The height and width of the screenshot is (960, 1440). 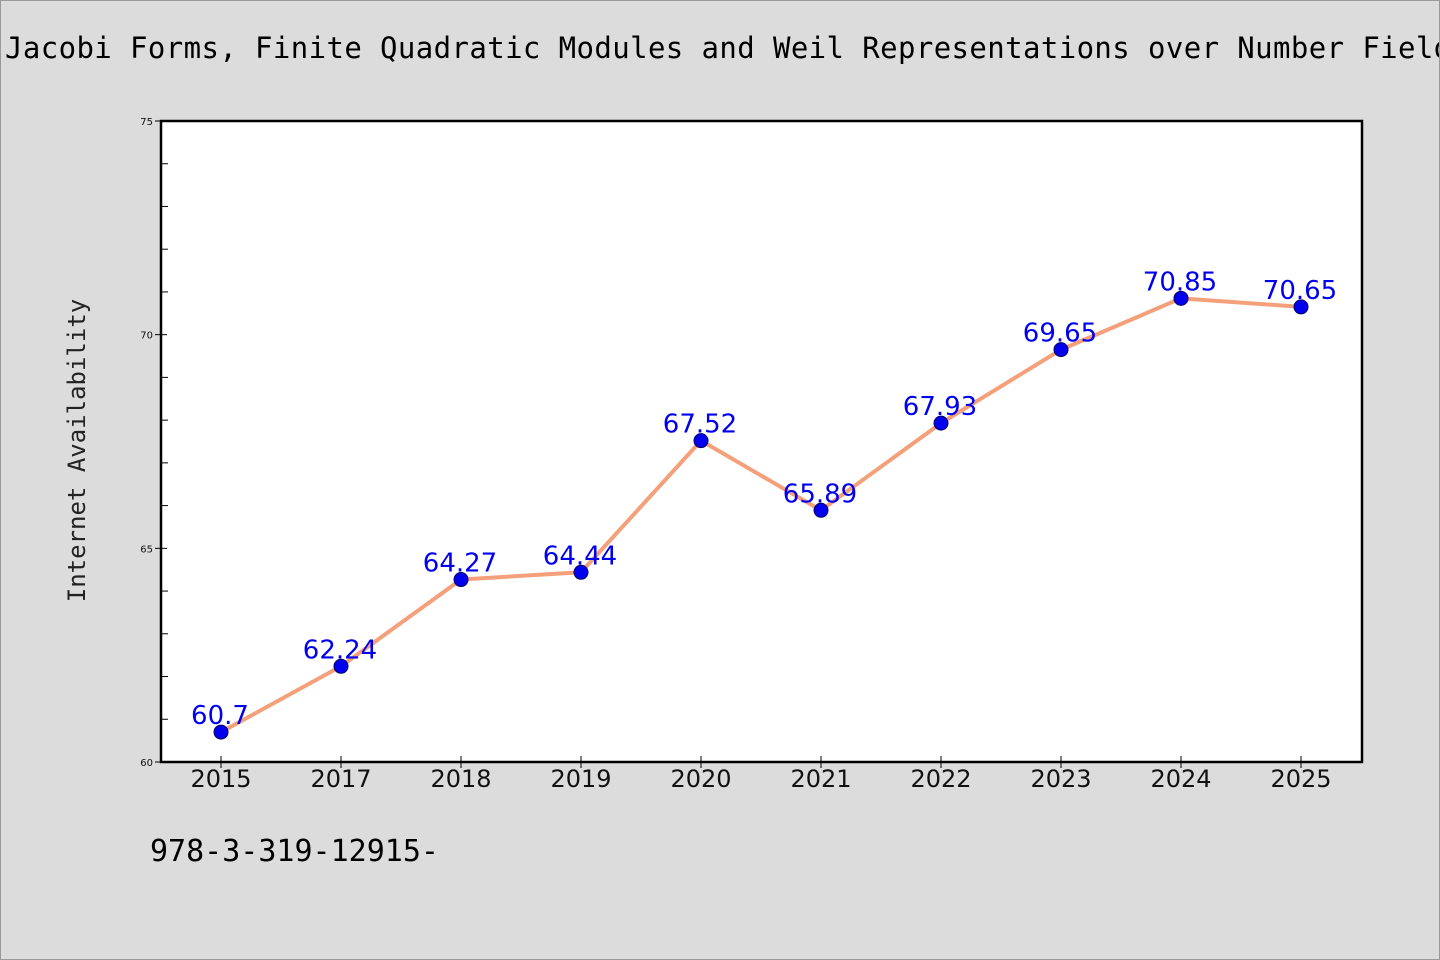 What do you see at coordinates (294, 851) in the screenshot?
I see `isbn-footer-text: 978-3-319-12915-` at bounding box center [294, 851].